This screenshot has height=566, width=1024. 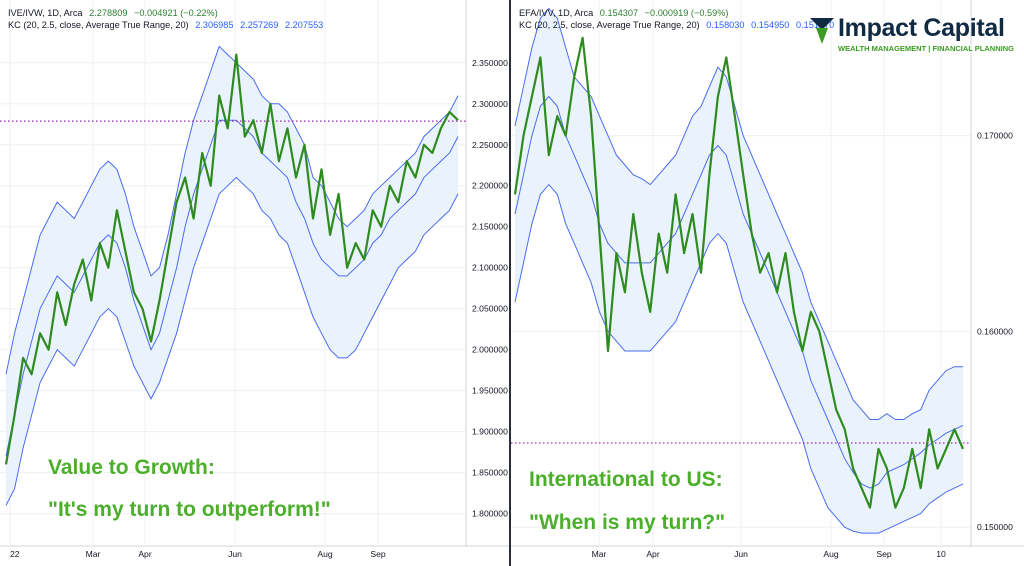 What do you see at coordinates (325, 554) in the screenshot?
I see `left-x-tick-label-4: Aug` at bounding box center [325, 554].